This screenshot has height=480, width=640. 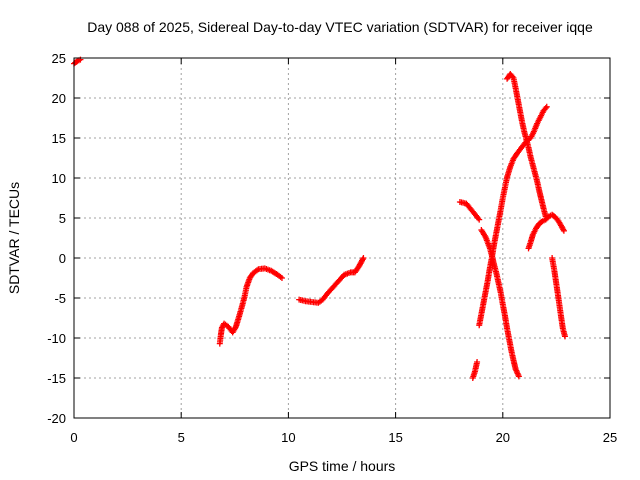 I want to click on x-axis-label: GPS time / hours, so click(x=342, y=466).